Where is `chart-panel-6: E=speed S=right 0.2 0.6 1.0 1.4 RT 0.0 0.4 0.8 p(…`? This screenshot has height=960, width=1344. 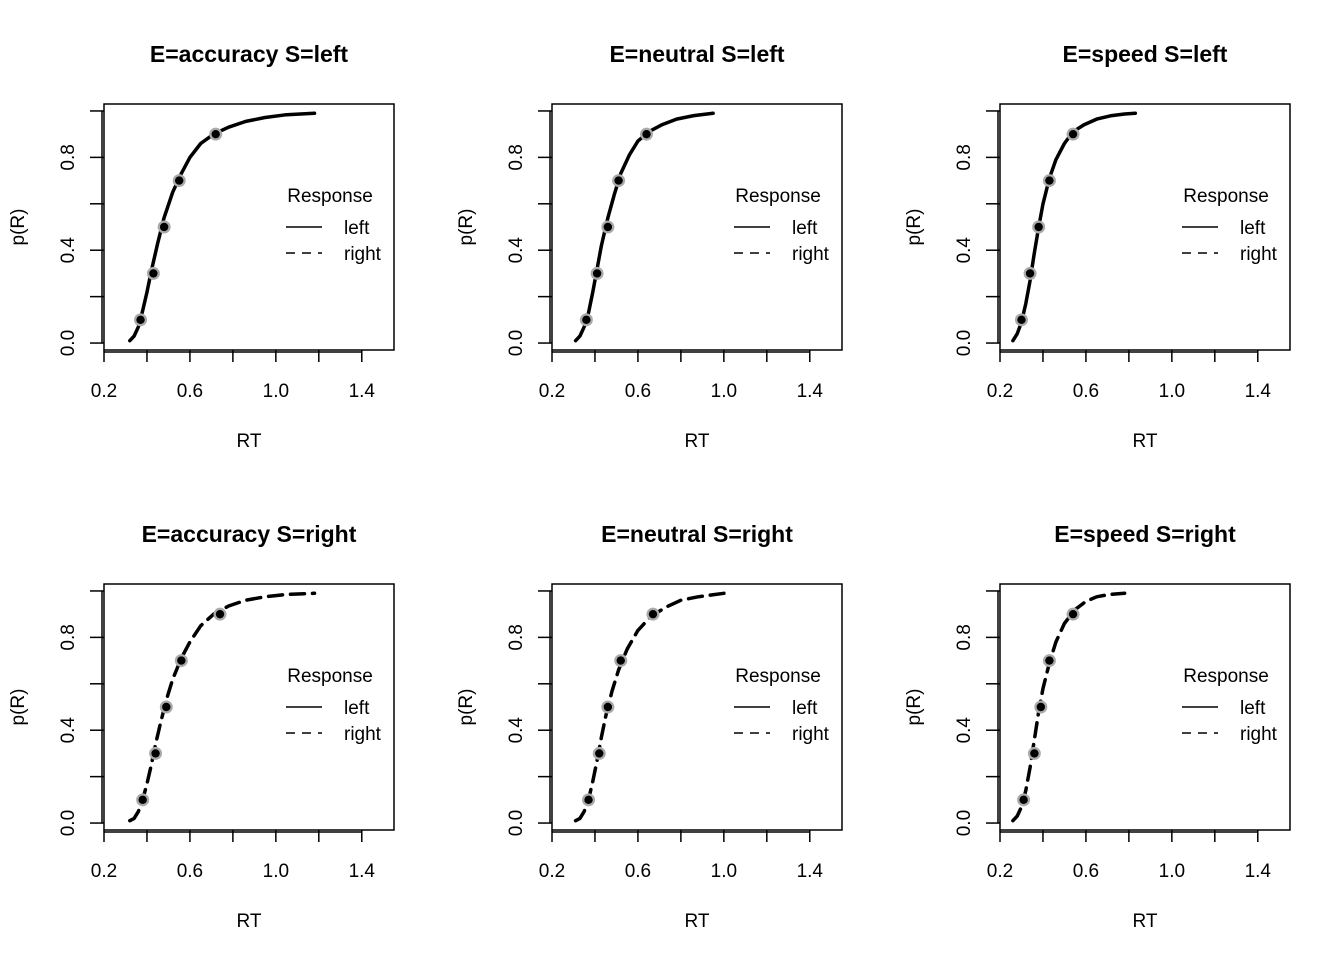
chart-panel-6: E=speed S=right 0.2 0.6 1.0 1.4 RT 0.0 0.4 0.8 p(… is located at coordinates (1097, 726).